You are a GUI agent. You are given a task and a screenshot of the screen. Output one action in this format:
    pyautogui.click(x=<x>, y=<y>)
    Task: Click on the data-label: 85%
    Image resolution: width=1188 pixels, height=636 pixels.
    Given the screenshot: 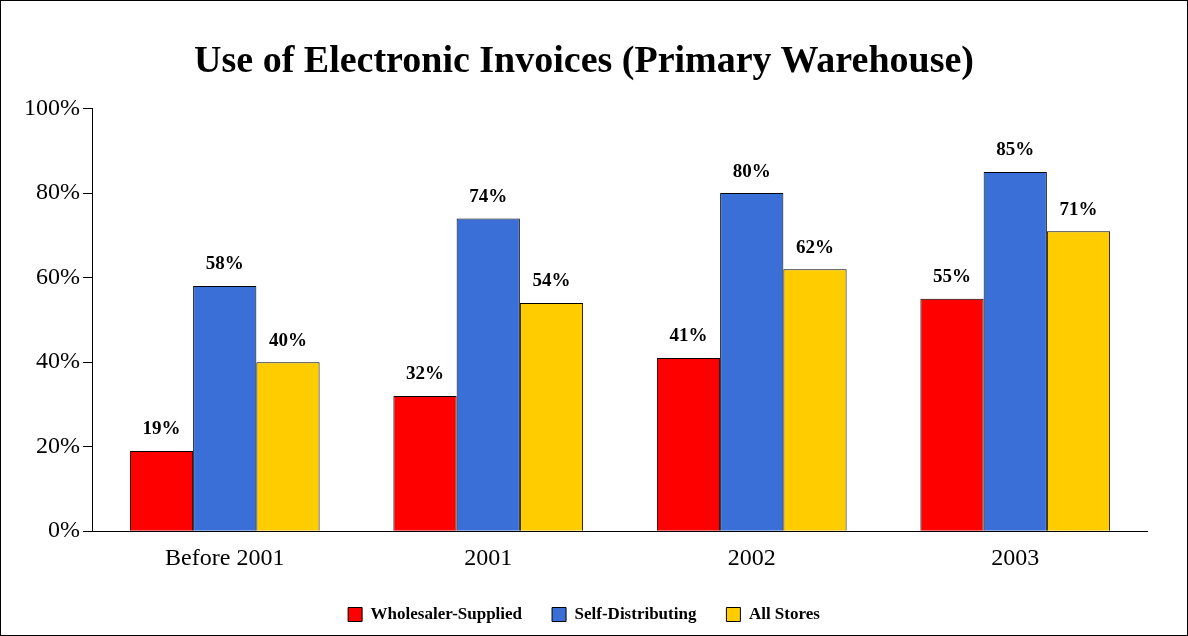 What is the action you would take?
    pyautogui.click(x=1015, y=149)
    